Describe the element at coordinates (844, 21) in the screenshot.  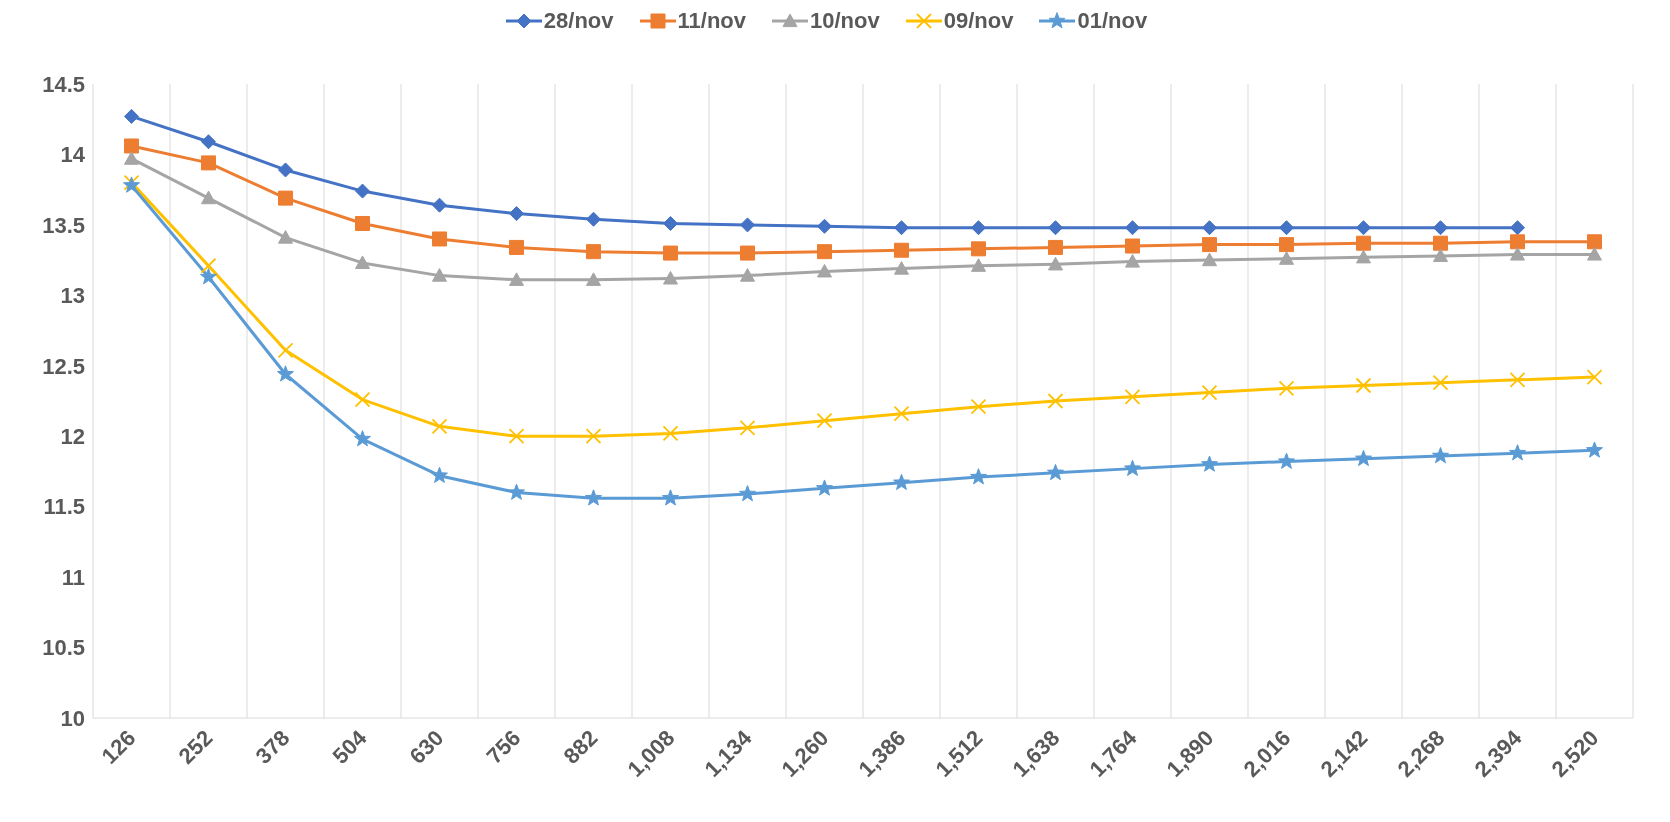
I see `legend-label: 10/nov` at that location.